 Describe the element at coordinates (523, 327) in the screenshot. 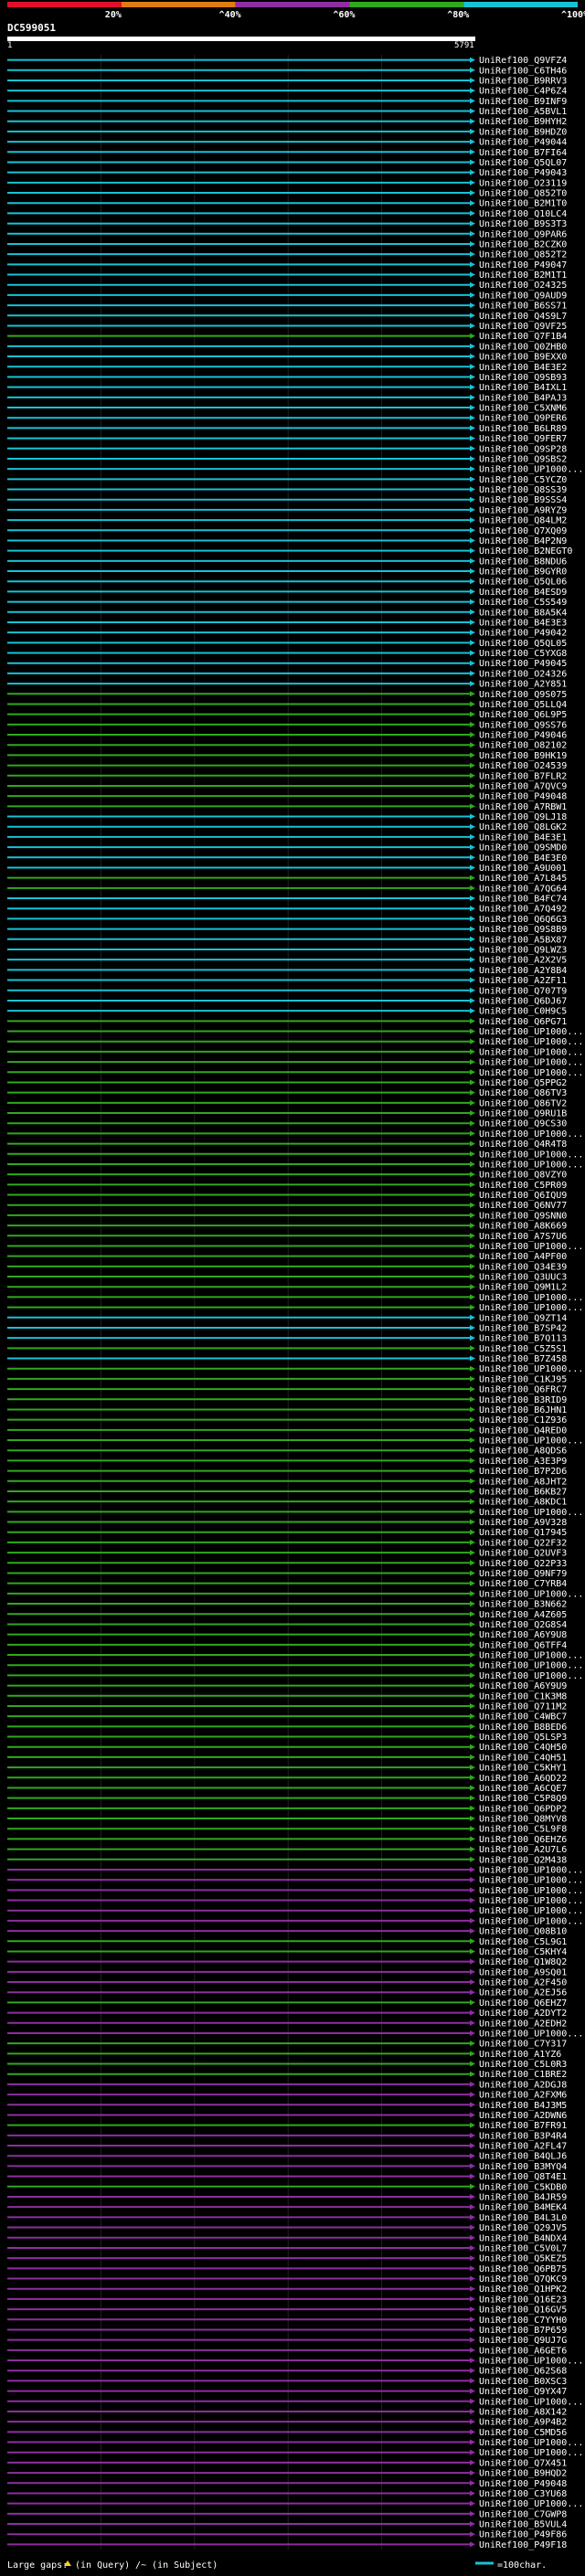

I see `hit-label: UniRef100_Q9VF25` at that location.